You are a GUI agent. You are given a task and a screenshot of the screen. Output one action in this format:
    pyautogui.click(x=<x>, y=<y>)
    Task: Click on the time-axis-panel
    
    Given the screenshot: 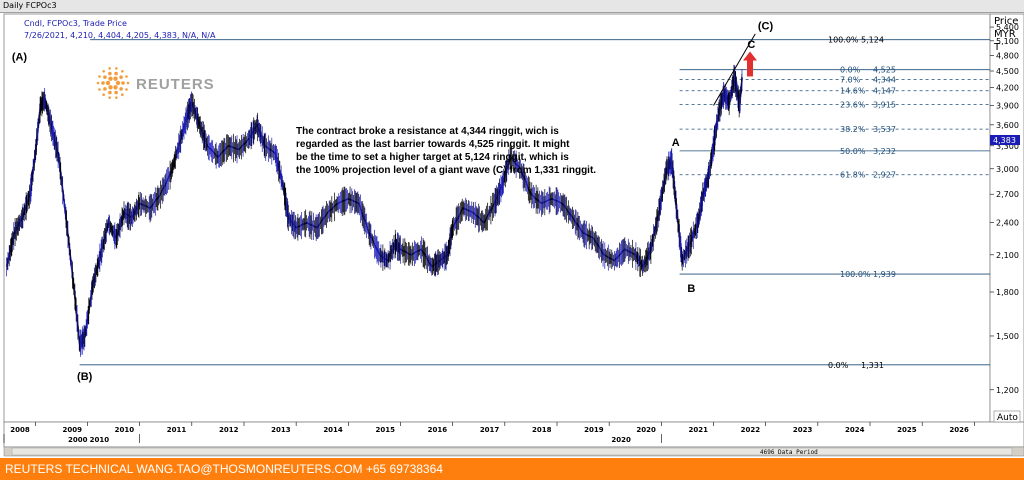 What is the action you would take?
    pyautogui.click(x=513, y=434)
    